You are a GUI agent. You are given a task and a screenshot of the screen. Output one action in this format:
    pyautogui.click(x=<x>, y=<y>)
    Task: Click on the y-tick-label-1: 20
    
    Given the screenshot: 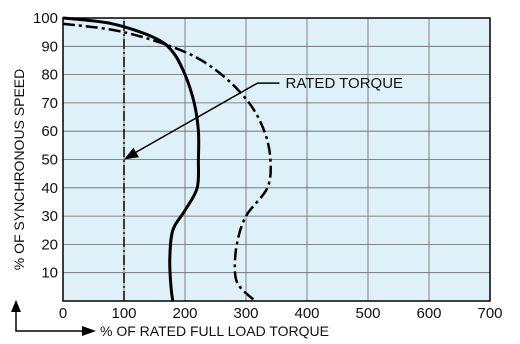 What is the action you would take?
    pyautogui.click(x=49, y=244)
    